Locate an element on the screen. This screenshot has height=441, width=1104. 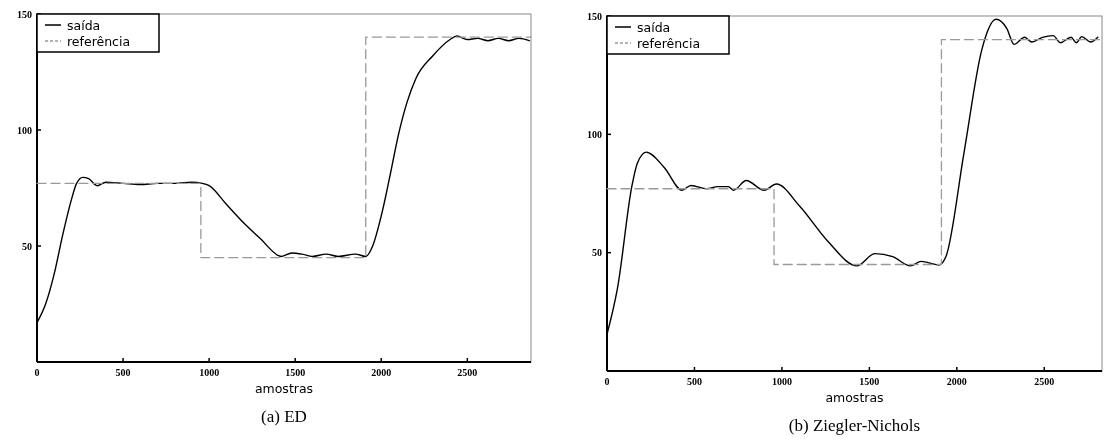
text: (a) ED is located at coordinates (284, 416).